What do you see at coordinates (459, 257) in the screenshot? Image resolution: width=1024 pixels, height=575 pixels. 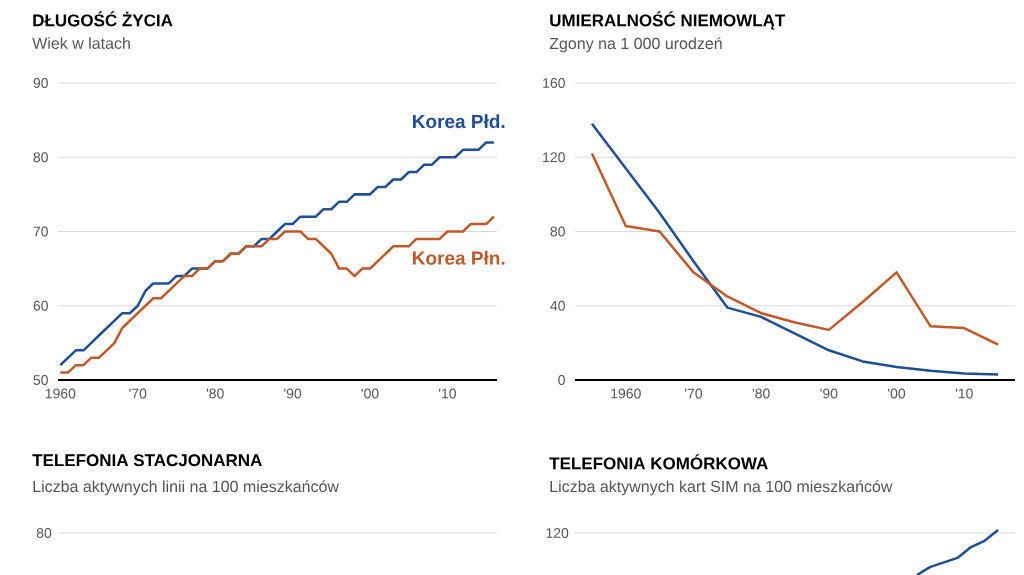 I see `series-label: Korea Płn.` at bounding box center [459, 257].